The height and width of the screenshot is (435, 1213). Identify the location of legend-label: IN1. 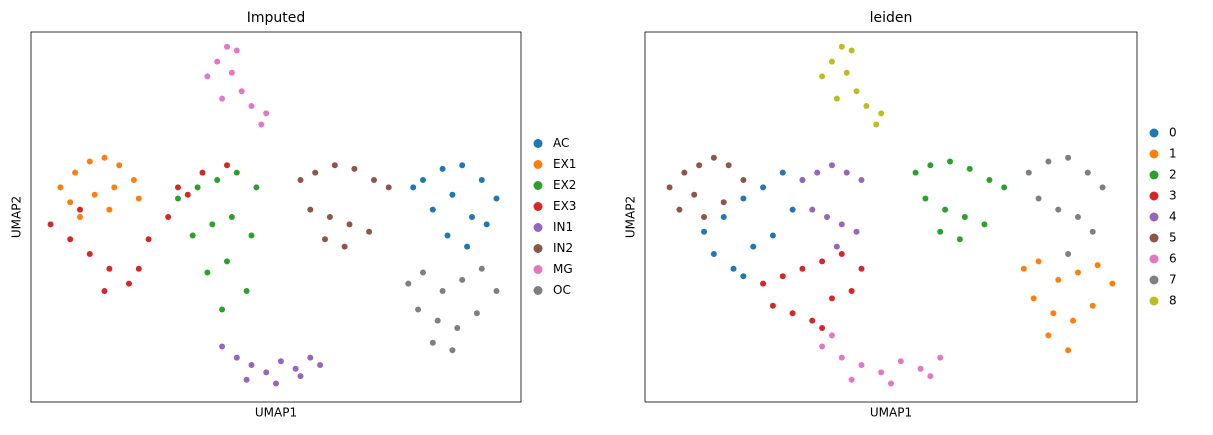
(563, 227).